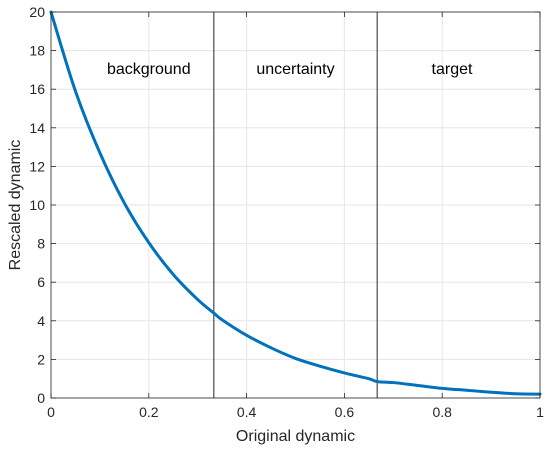  Describe the element at coordinates (37, 166) in the screenshot. I see `y-tick-label-6: 12` at that location.